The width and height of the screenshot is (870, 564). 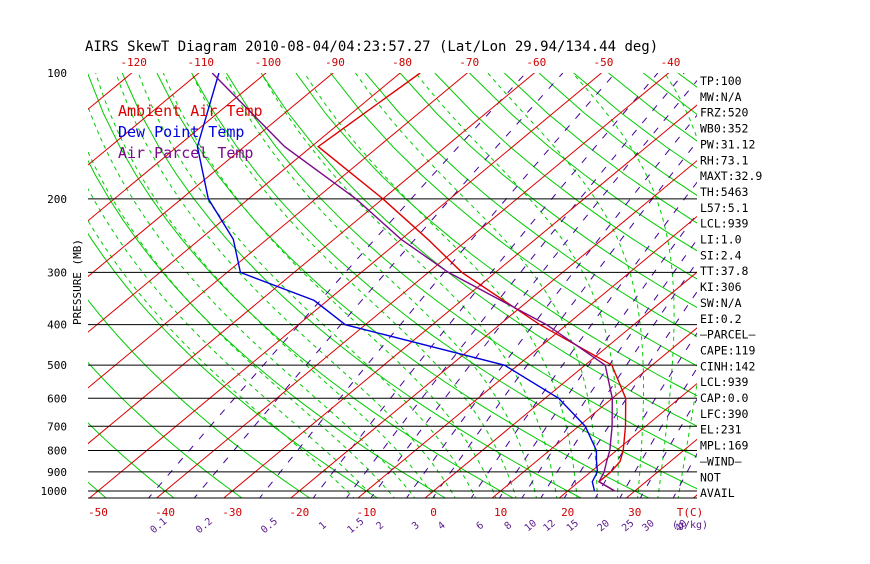 What do you see at coordinates (480, 526) in the screenshot?
I see `mixing-ratio-tick-label: 6` at bounding box center [480, 526].